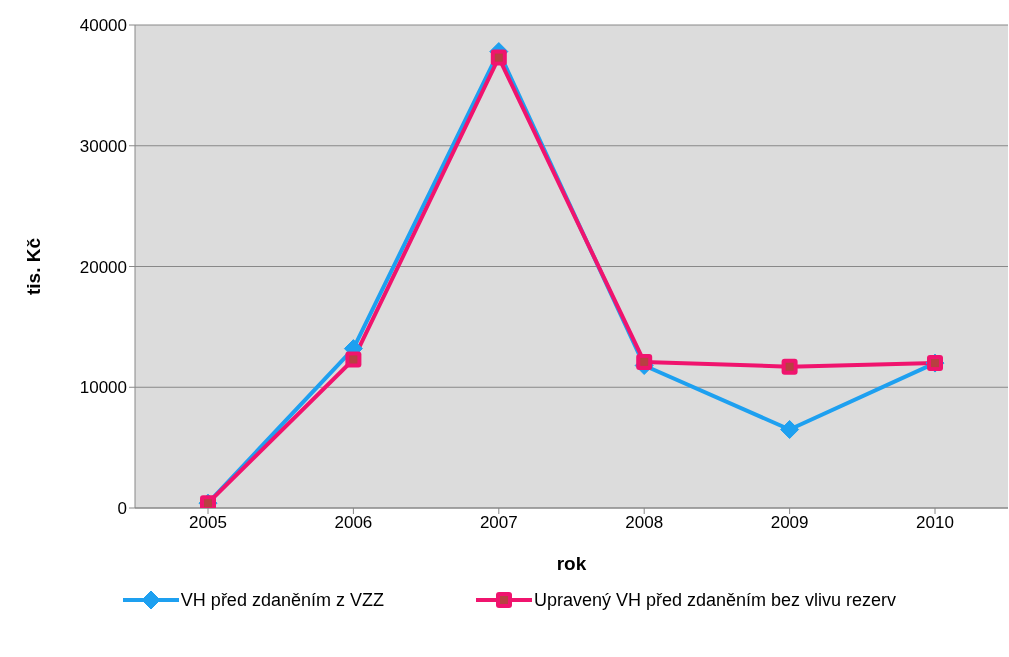 Image resolution: width=1009 pixels, height=657 pixels. Describe the element at coordinates (122, 509) in the screenshot. I see `y-tick-label: 0` at that location.